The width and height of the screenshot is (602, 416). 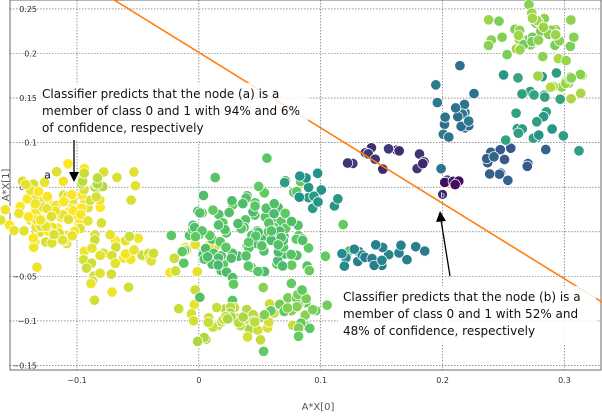 I want to click on annotation-a-line-2: member of class 0 and 1 with 94% and 6%, so click(x=171, y=111).